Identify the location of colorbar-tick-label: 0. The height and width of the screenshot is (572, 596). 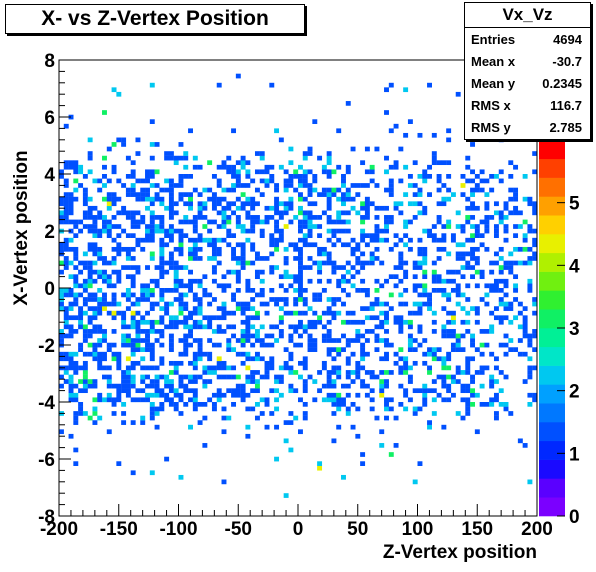
(574, 517).